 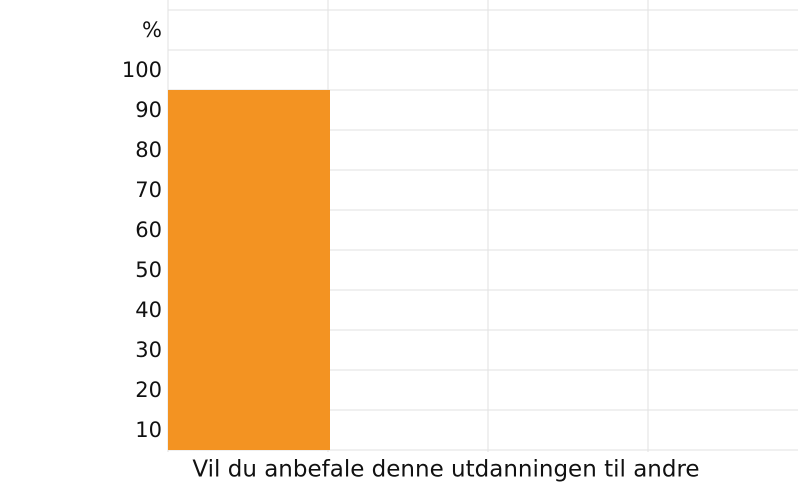 What do you see at coordinates (148, 230) in the screenshot?
I see `y-tick-label: 60` at bounding box center [148, 230].